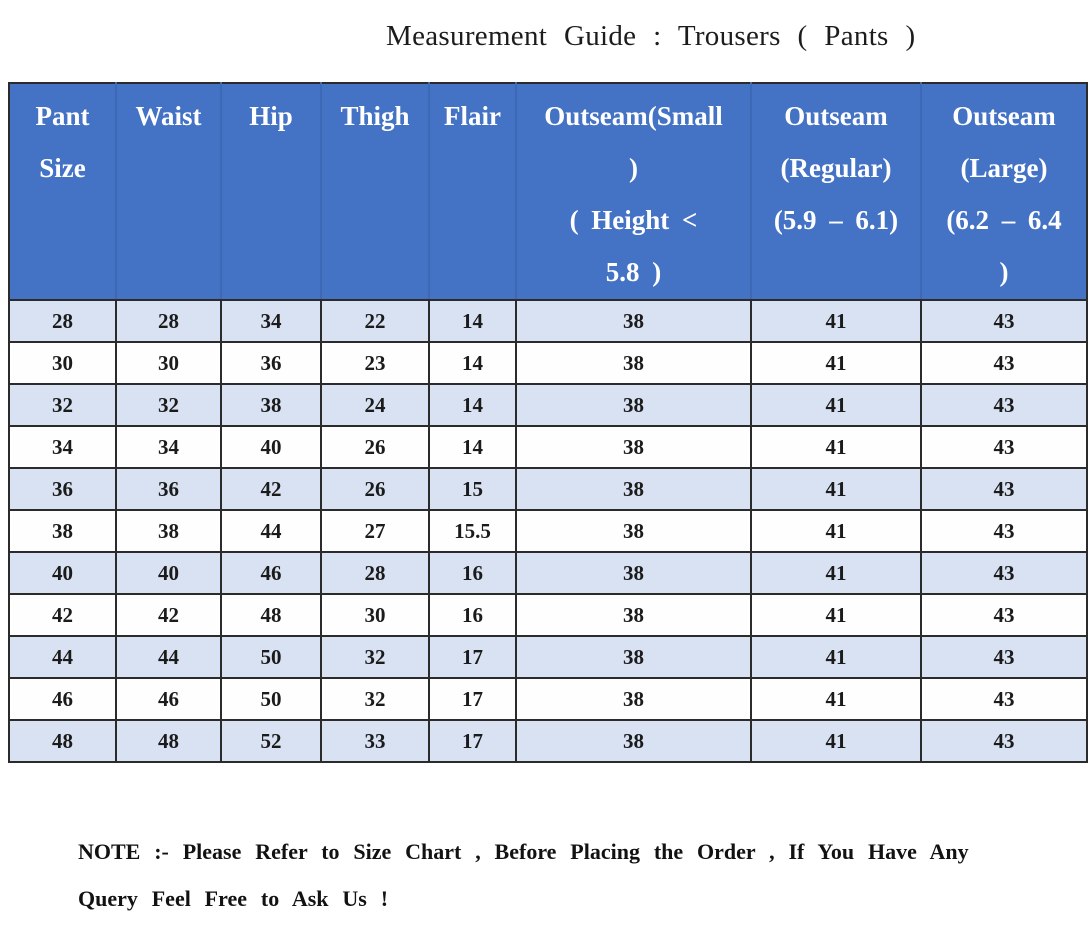 The height and width of the screenshot is (933, 1092). I want to click on table-row: 32 32 38 24 14 38 41 43, so click(548, 405).